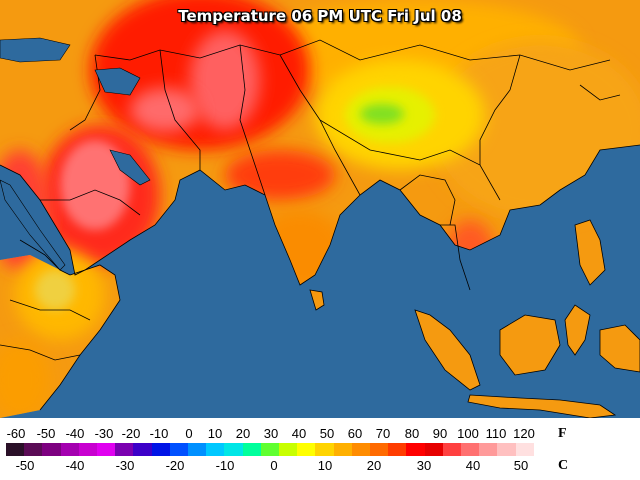 Image resolution: width=640 pixels, height=480 pixels. What do you see at coordinates (130, 167) in the screenshot?
I see `persian-gulf` at bounding box center [130, 167].